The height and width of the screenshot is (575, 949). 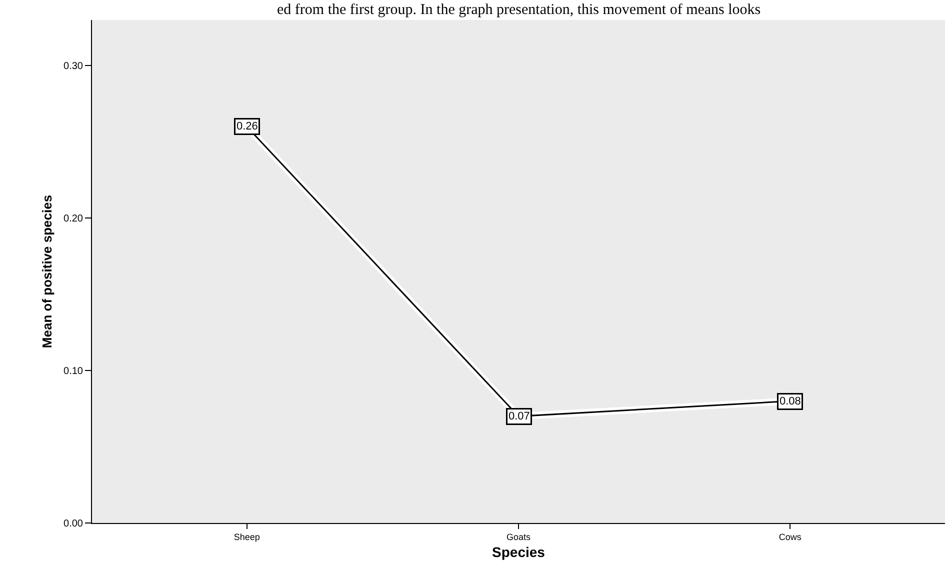 I want to click on x-tick-label: Cows, so click(x=790, y=537).